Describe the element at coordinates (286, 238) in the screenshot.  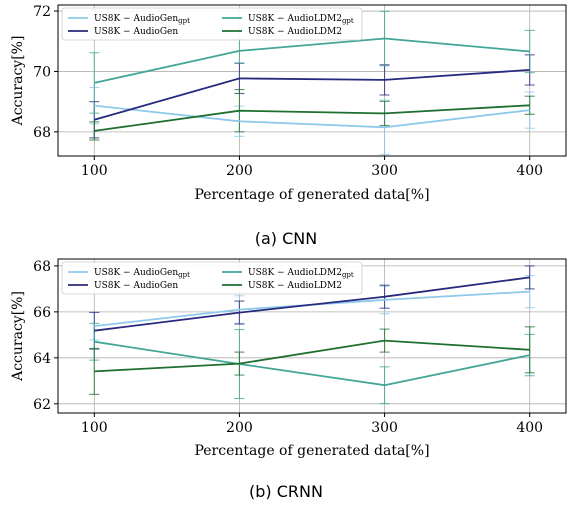
I see `figure-caption: (a) CNN` at that location.